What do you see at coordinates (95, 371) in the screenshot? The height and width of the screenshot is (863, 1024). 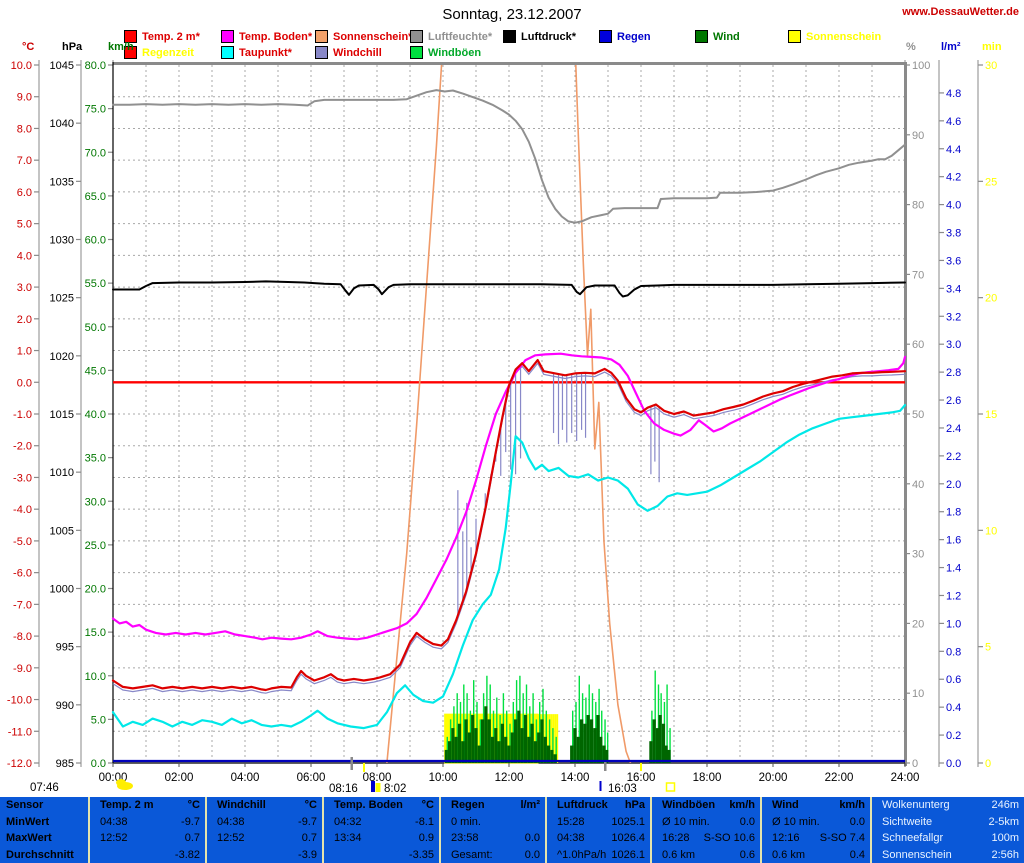 I see `svg-text: 45.0` at bounding box center [95, 371].